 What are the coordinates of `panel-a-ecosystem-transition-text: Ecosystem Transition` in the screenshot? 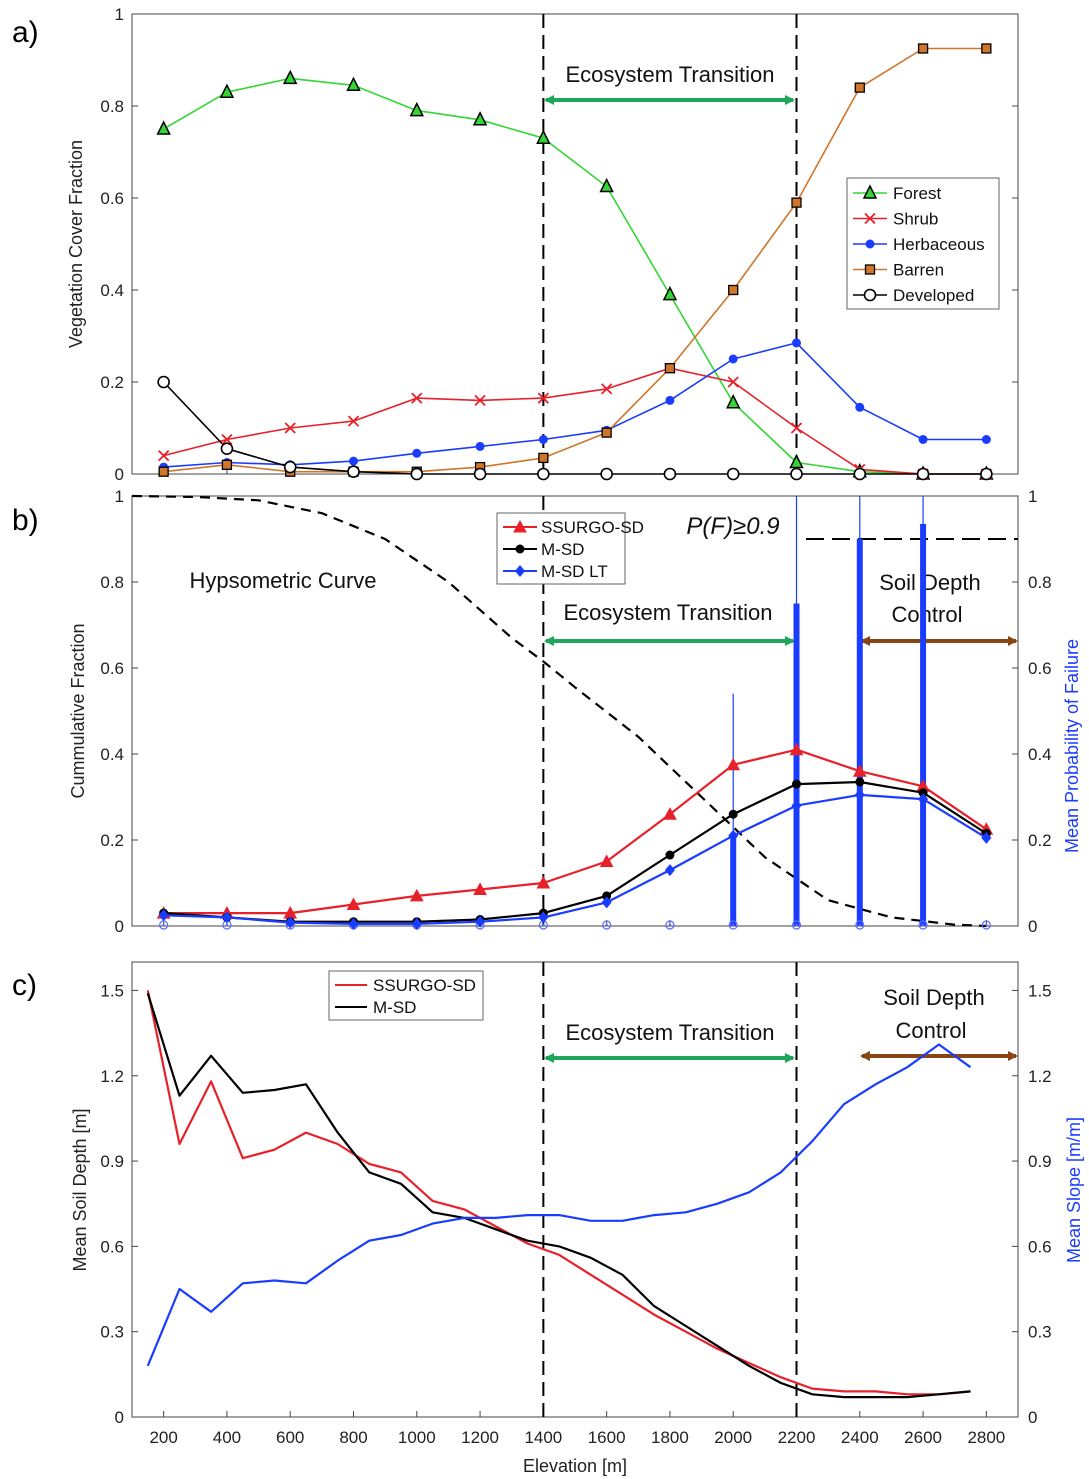 It's located at (669, 74).